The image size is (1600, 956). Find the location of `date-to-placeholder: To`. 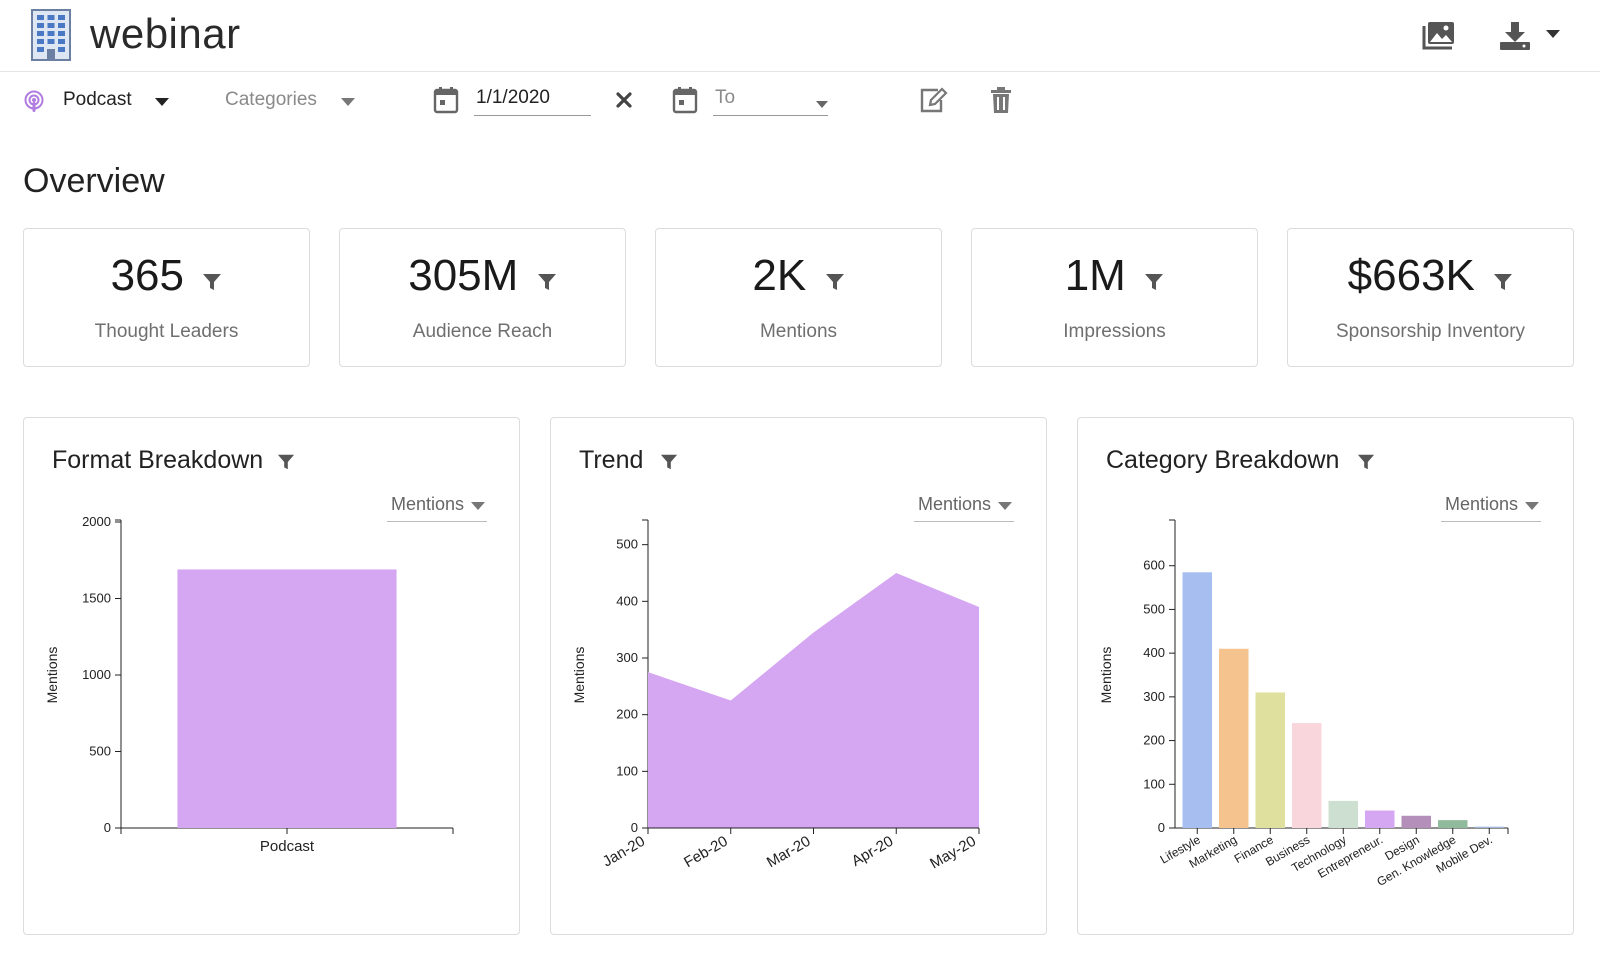

date-to-placeholder: To is located at coordinates (725, 97).